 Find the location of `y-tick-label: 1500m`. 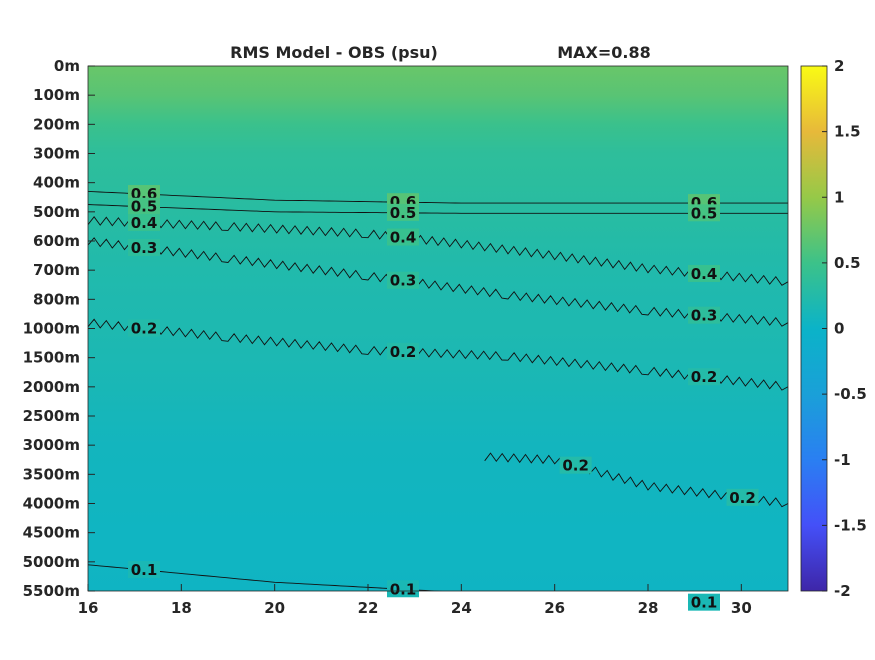

y-tick-label: 1500m is located at coordinates (51, 358).